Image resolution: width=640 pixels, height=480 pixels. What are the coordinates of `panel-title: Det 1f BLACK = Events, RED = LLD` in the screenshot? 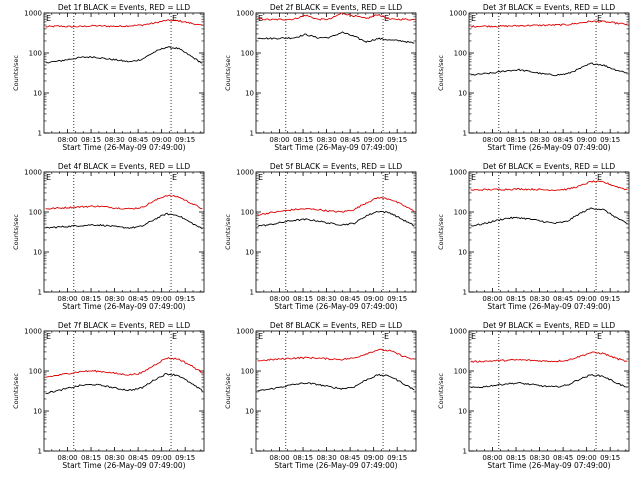 It's located at (124, 7).